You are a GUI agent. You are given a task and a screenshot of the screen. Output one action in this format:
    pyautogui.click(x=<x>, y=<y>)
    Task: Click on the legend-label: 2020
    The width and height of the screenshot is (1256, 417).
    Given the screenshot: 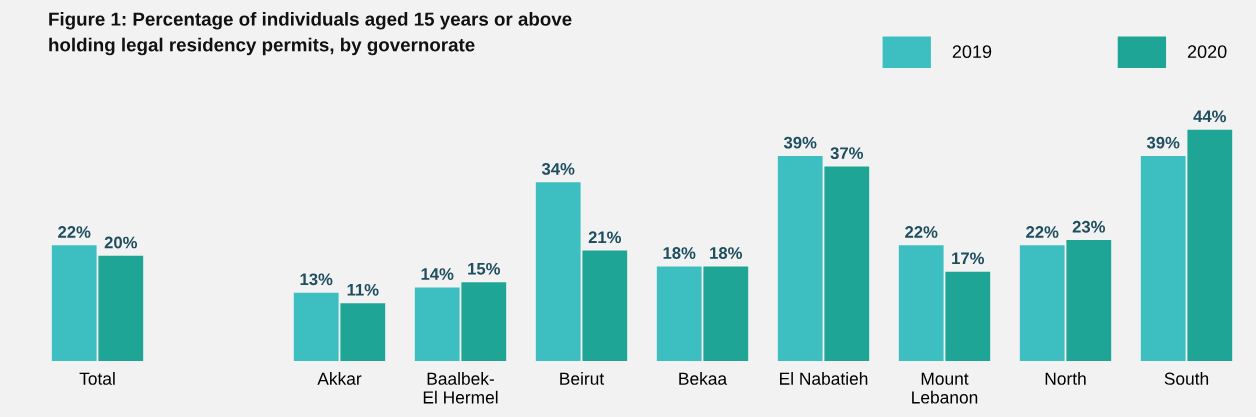 What is the action you would take?
    pyautogui.click(x=1207, y=52)
    